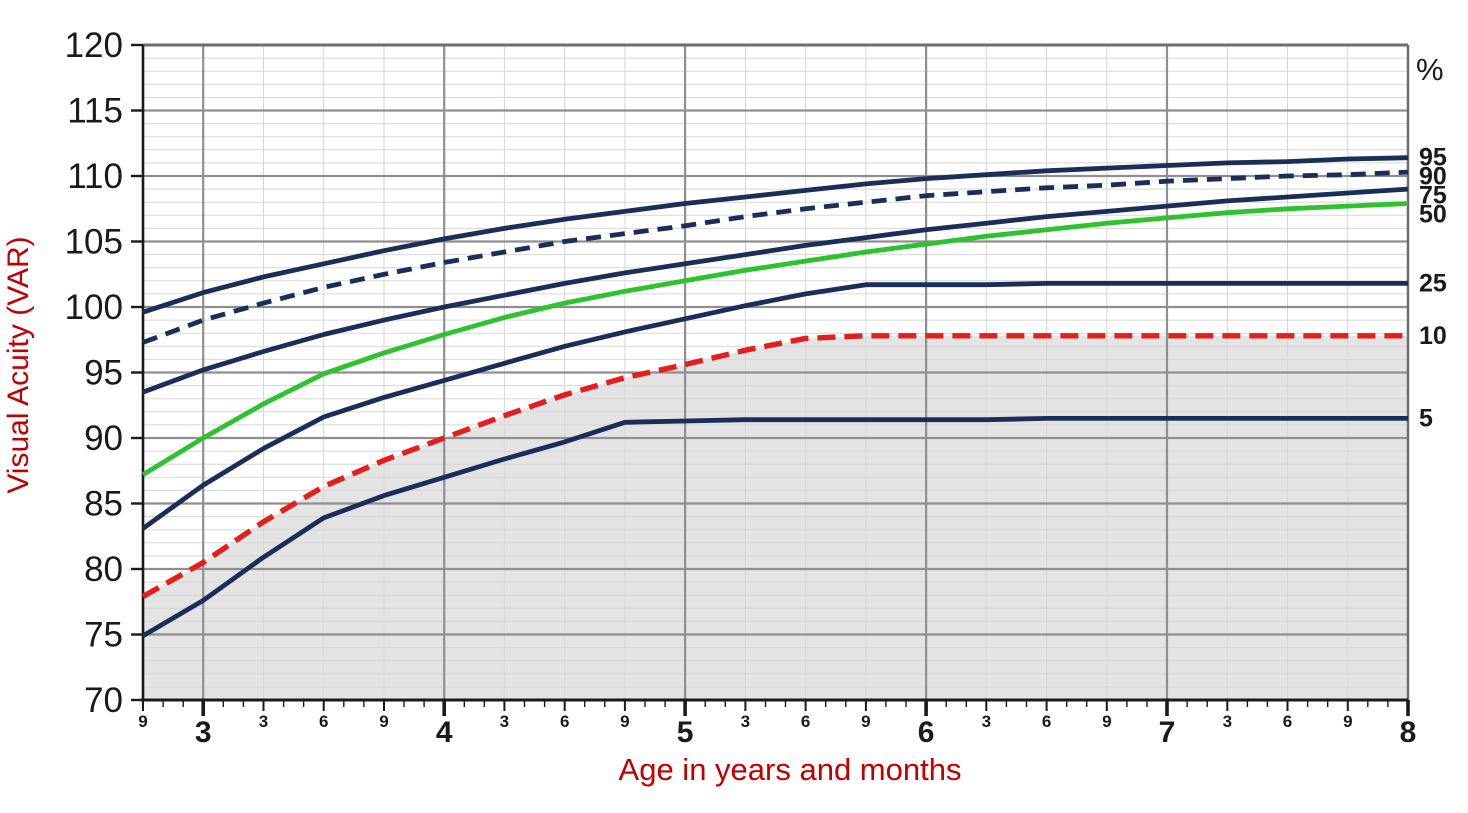 The height and width of the screenshot is (813, 1468). What do you see at coordinates (94, 307) in the screenshot?
I see `y-tick-label: 100` at bounding box center [94, 307].